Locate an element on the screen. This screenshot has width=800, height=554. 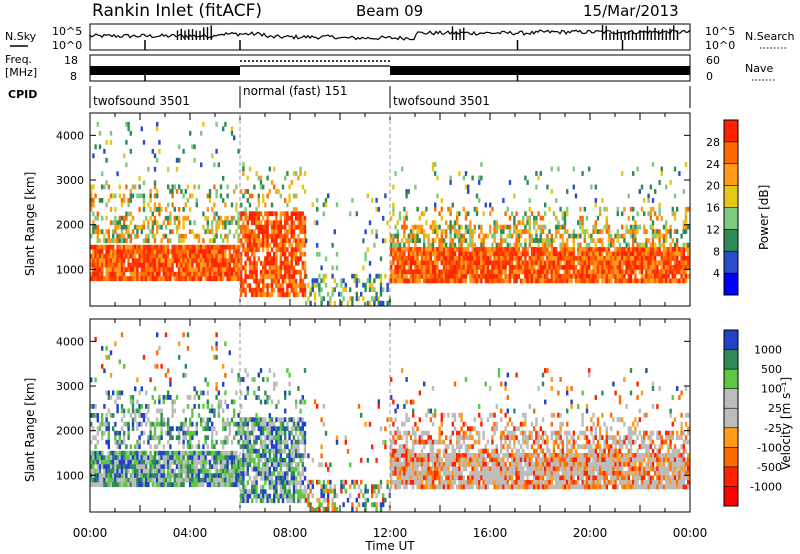
noise-left-label: N.Sky is located at coordinates (21, 36).